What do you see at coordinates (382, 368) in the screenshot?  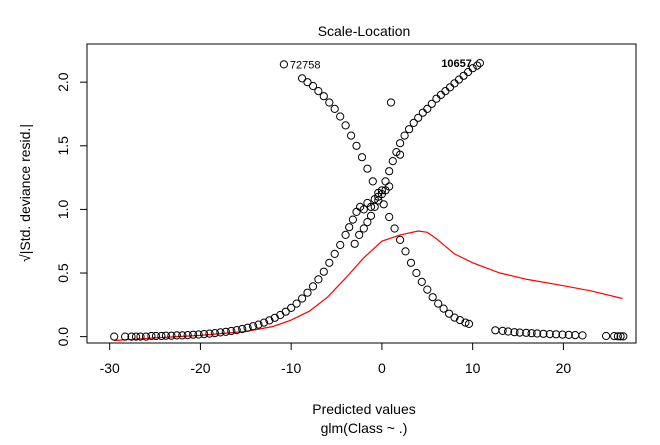 I see `x-tick-label: 0` at bounding box center [382, 368].